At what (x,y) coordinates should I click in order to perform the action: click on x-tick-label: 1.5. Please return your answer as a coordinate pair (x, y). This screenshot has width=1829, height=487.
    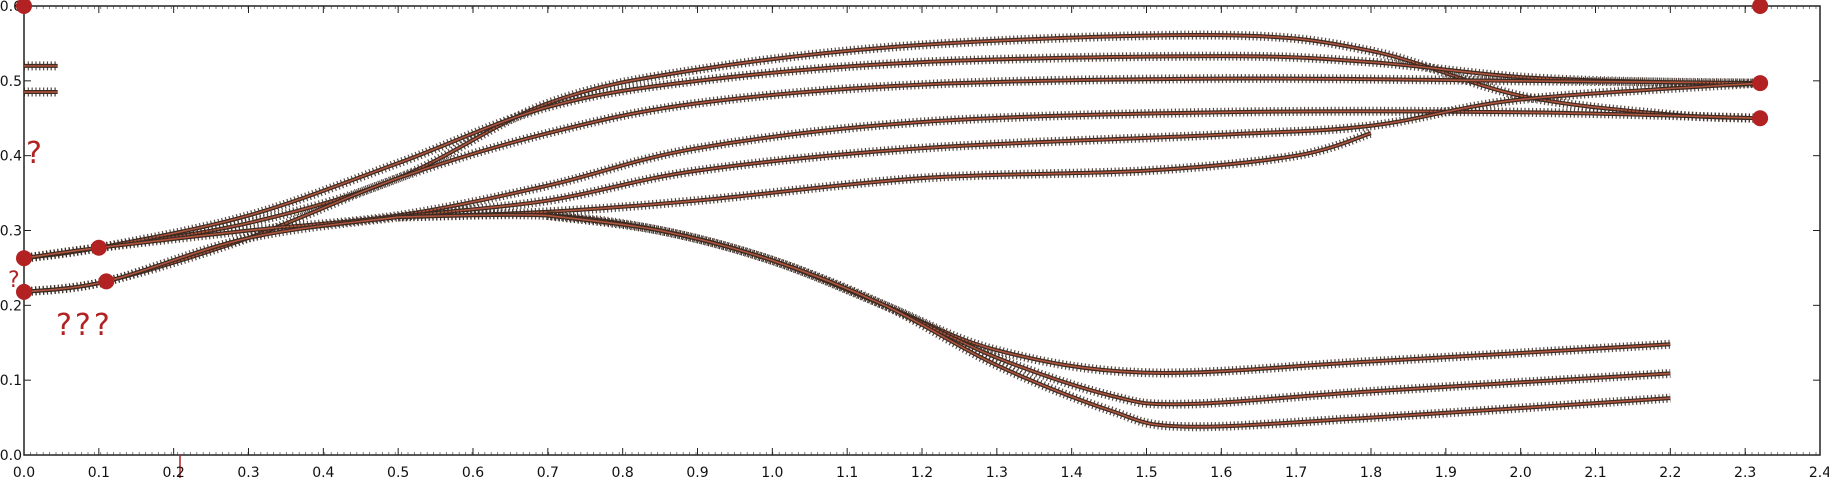
    Looking at the image, I should click on (1146, 473).